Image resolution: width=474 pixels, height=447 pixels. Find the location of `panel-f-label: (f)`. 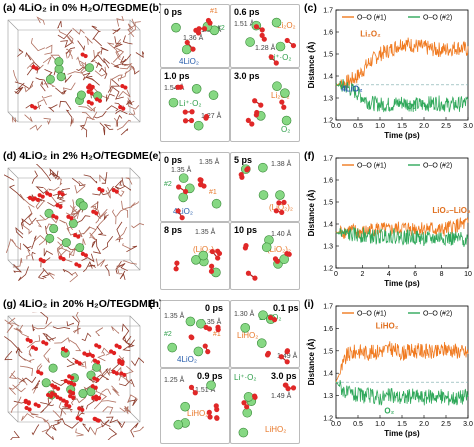

panel-f-label: (f) is located at coordinates (309, 156).